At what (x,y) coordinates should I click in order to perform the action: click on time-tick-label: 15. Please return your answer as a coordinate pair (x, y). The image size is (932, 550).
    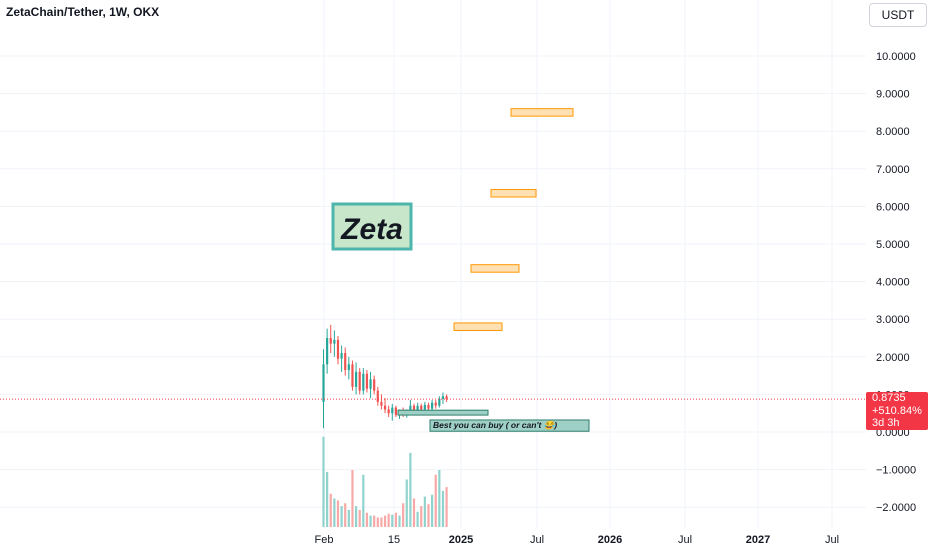
    Looking at the image, I should click on (394, 540).